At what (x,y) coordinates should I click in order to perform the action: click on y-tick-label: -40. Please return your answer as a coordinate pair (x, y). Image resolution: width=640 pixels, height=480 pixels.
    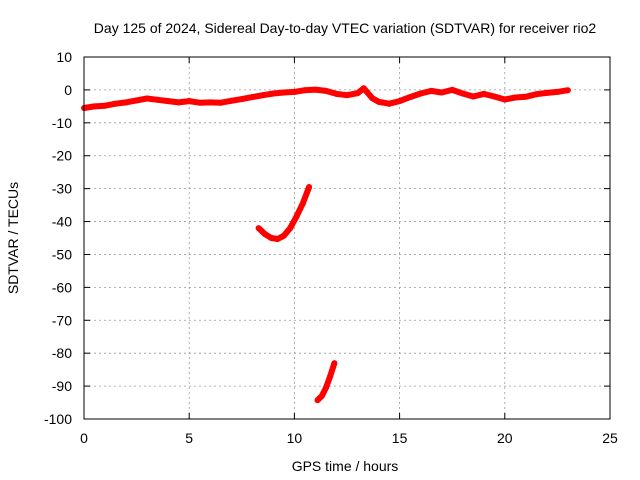
    Looking at the image, I should click on (62, 222).